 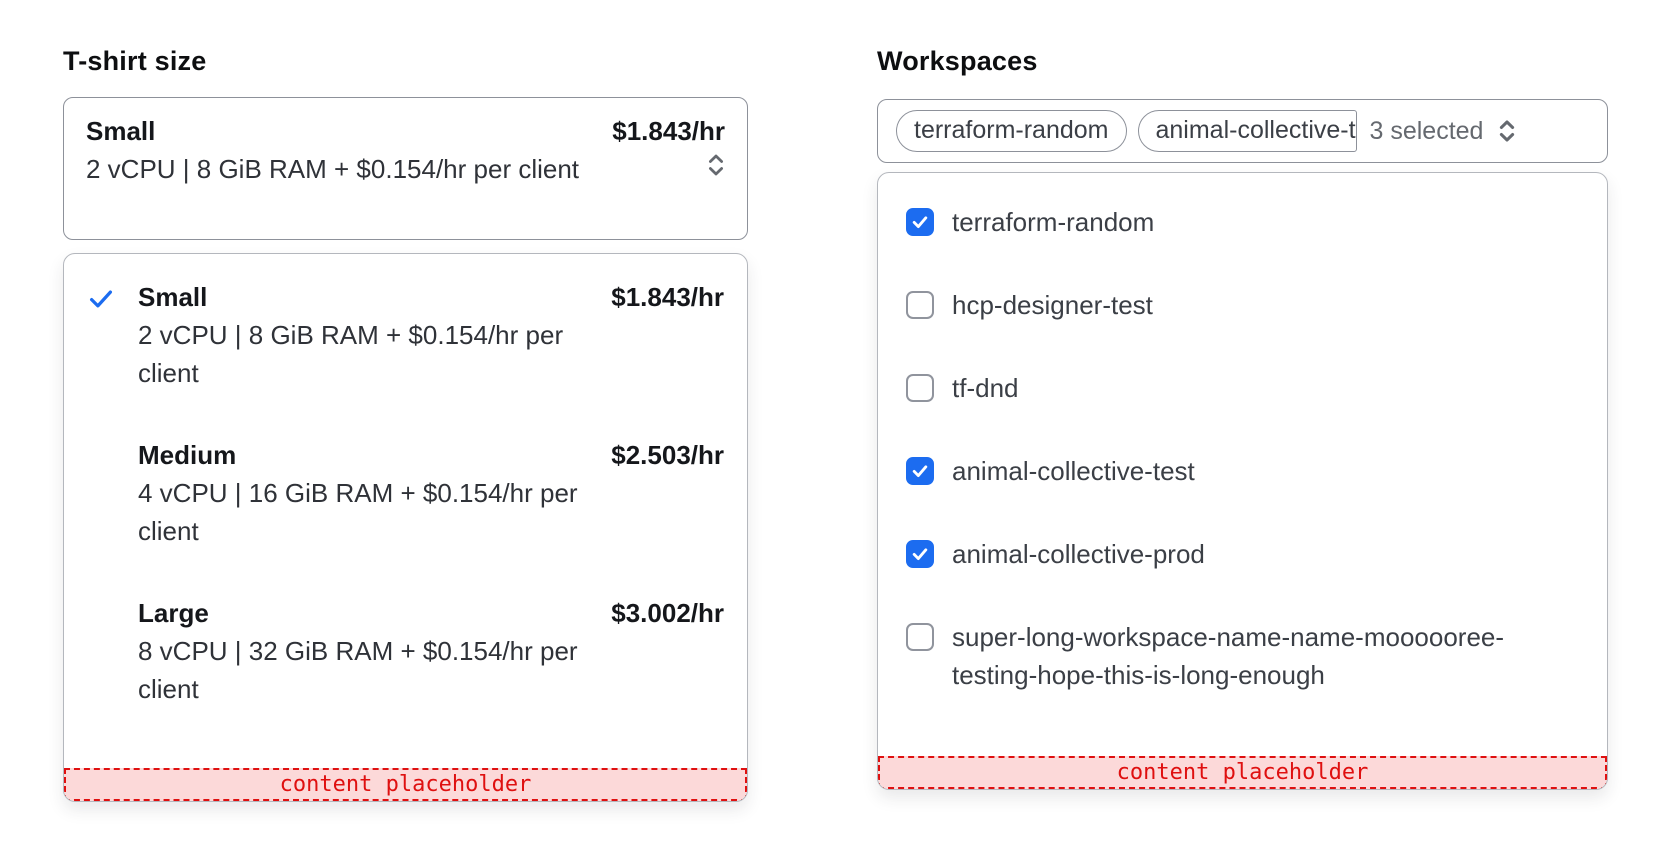 I want to click on workspace-row-animal-collective-test: animal-collective-test, so click(x=1242, y=471).